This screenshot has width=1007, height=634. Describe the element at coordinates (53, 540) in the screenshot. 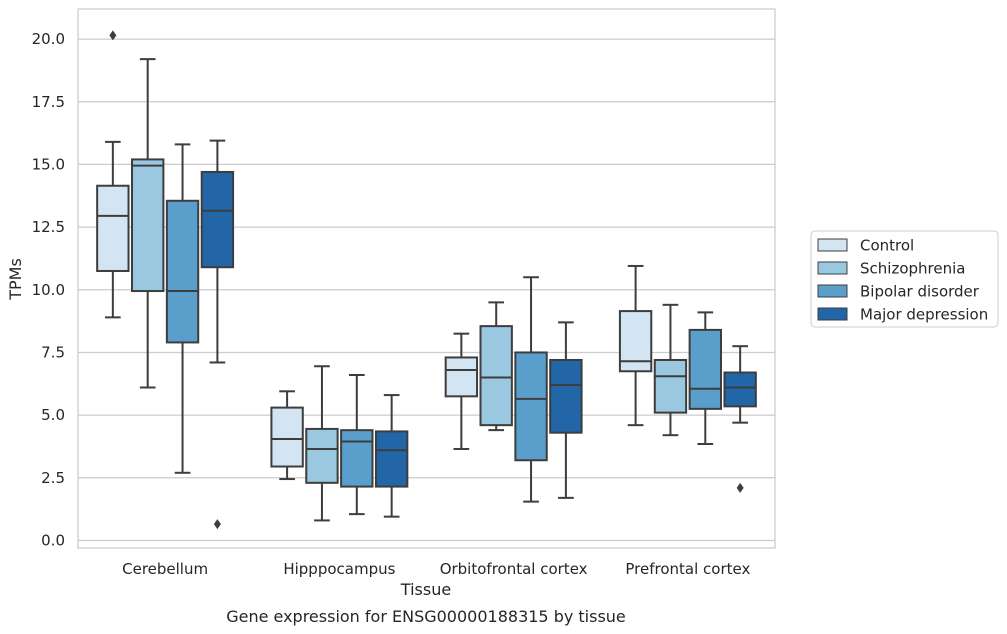

I see `y-tick-label: 0.0` at that location.